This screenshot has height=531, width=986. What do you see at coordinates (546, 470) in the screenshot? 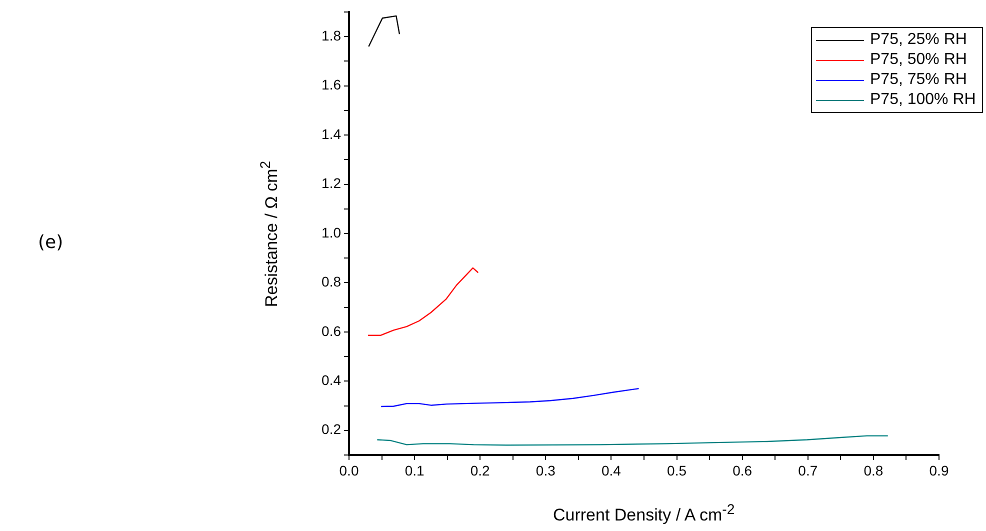
I see `x-tick-label: 0.3` at bounding box center [546, 470].